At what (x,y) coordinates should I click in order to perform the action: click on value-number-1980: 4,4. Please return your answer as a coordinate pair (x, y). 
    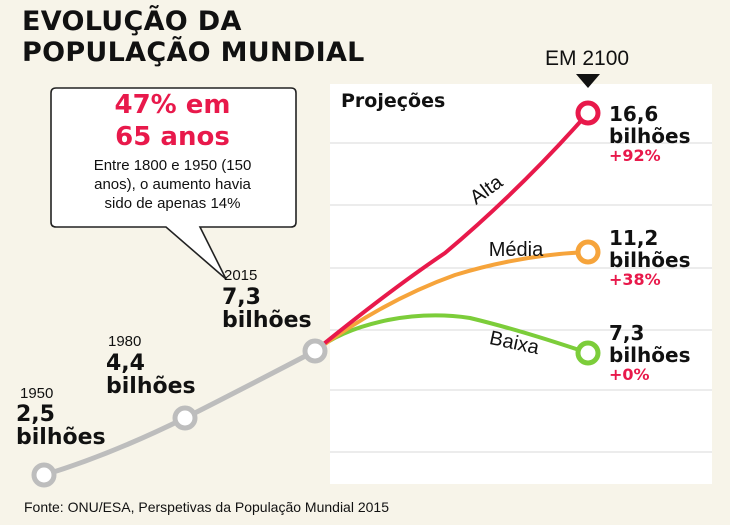
    Looking at the image, I should click on (125, 363).